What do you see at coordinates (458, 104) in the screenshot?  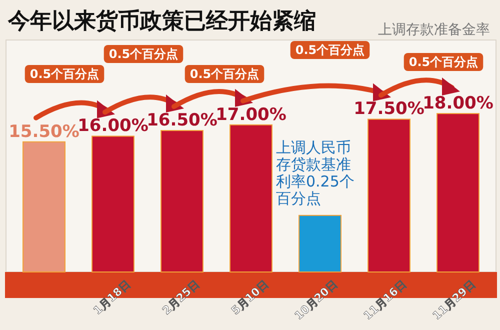 I see `data-label: 18.00%` at bounding box center [458, 104].